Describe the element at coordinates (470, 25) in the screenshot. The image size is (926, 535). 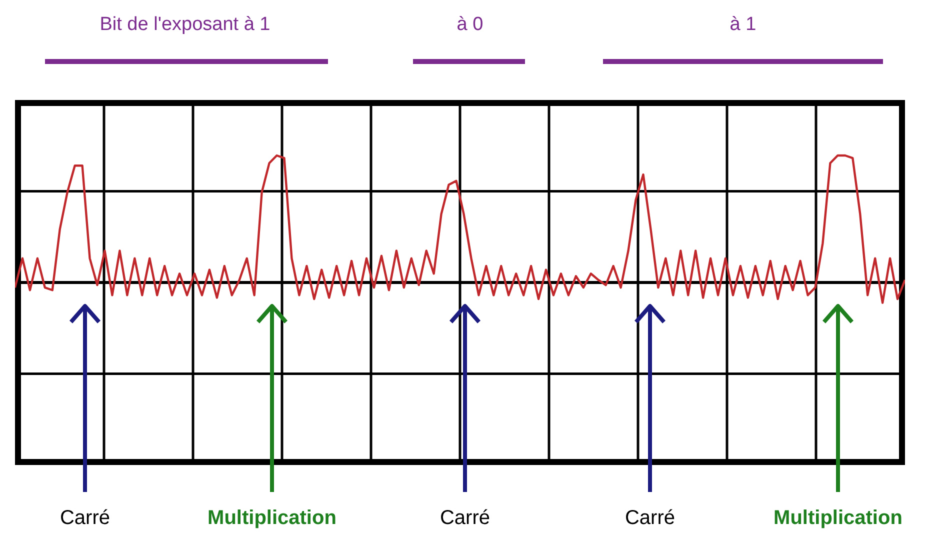
I see `text: à 0` at that location.